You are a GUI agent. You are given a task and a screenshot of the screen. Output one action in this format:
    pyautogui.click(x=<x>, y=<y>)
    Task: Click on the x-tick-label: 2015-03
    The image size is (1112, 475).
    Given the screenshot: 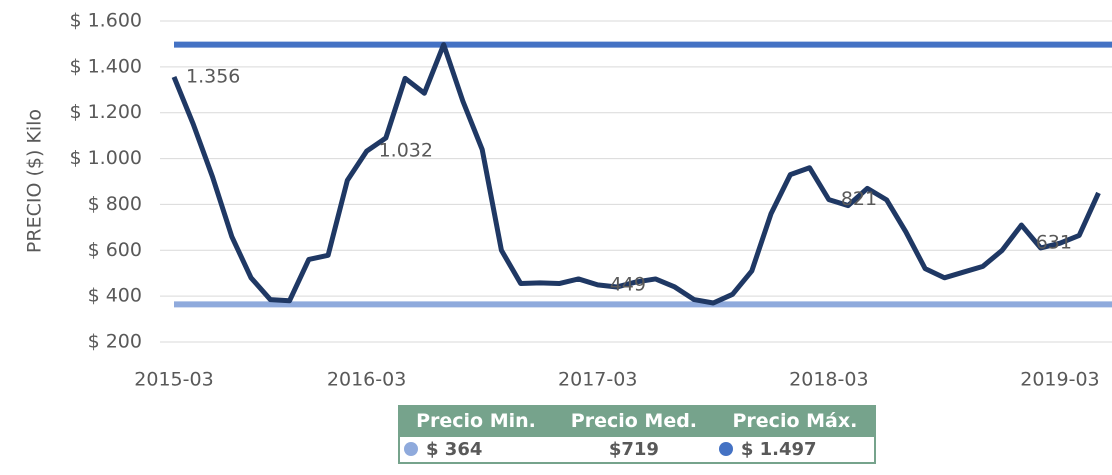 What is the action you would take?
    pyautogui.click(x=173, y=380)
    